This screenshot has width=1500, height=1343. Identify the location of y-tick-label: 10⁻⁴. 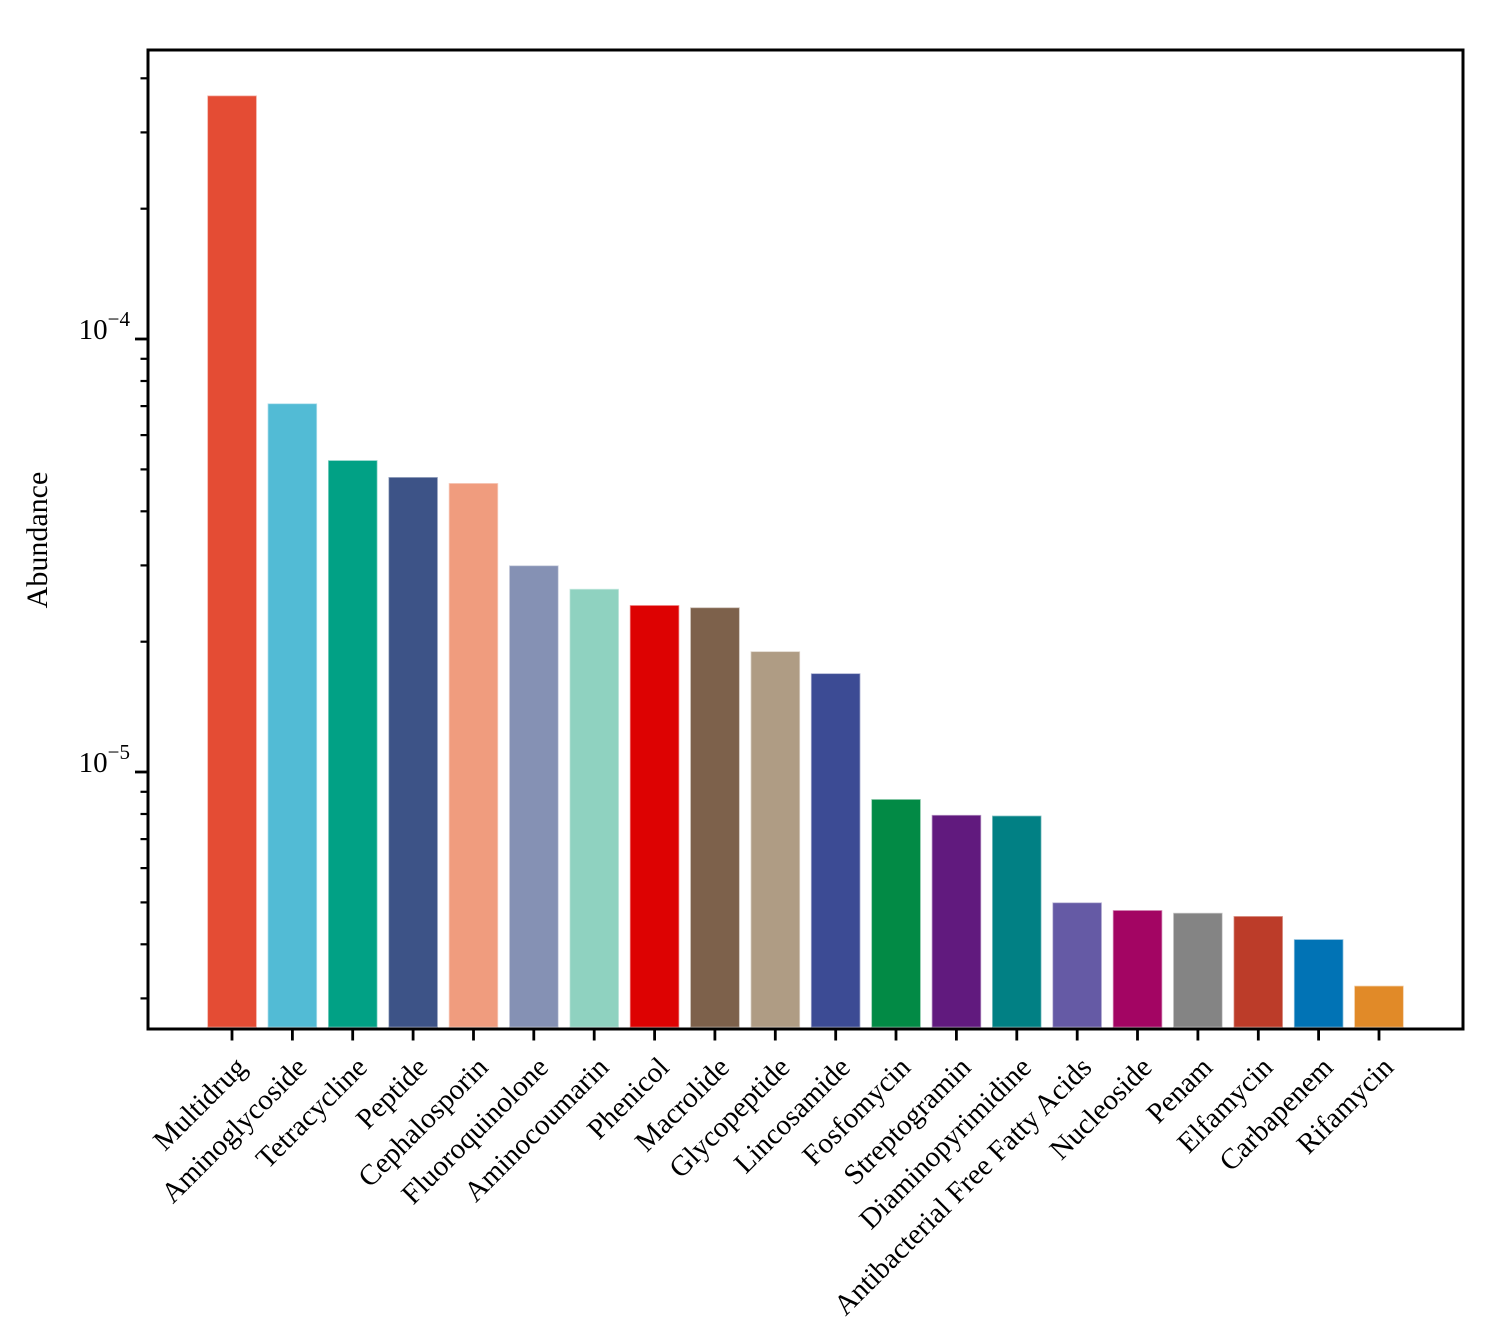
(105, 326).